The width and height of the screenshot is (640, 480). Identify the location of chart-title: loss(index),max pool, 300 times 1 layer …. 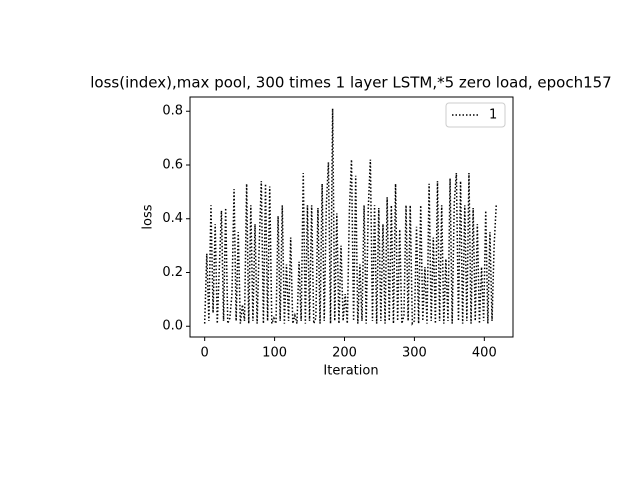
(350, 83).